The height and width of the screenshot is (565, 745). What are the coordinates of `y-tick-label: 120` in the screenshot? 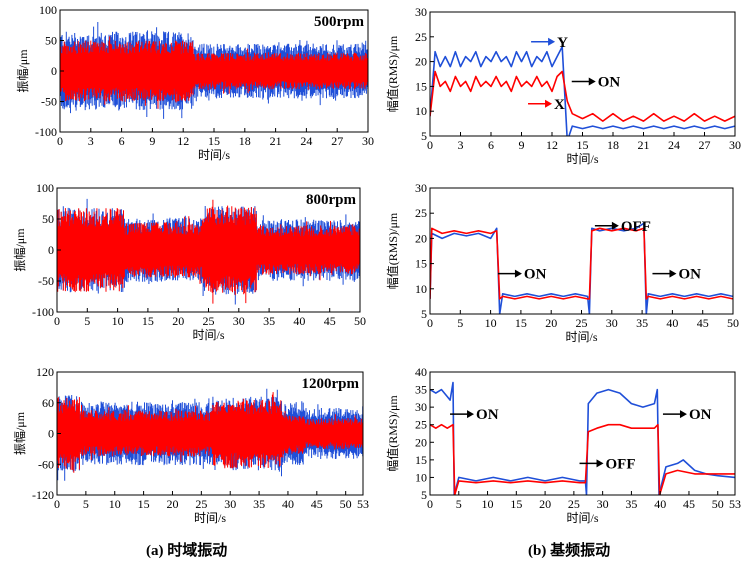 It's located at (45, 372).